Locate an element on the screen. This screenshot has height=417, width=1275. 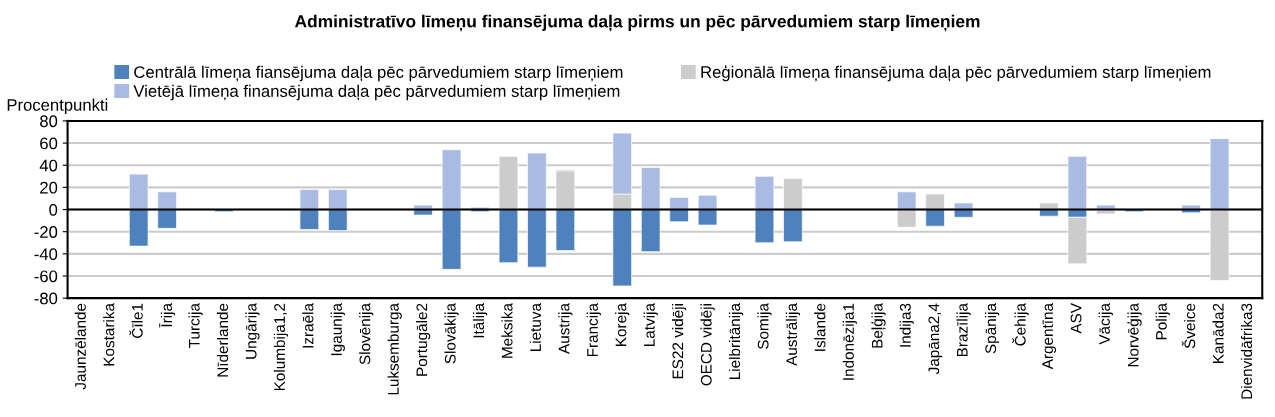
x-tick-label: Beļģija is located at coordinates (878, 325).